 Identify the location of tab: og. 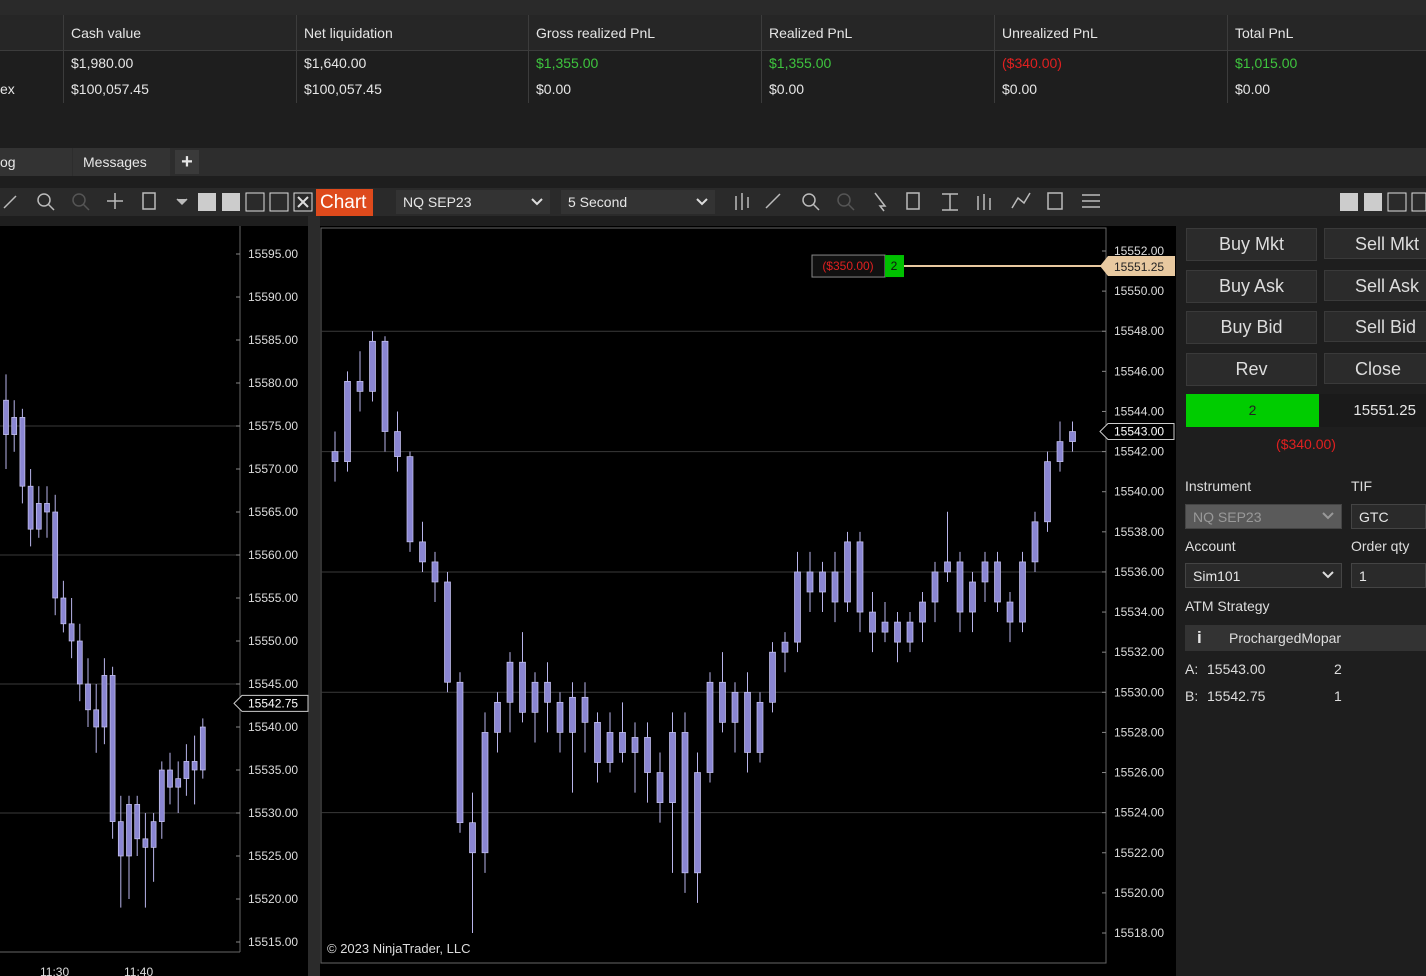
(36, 162).